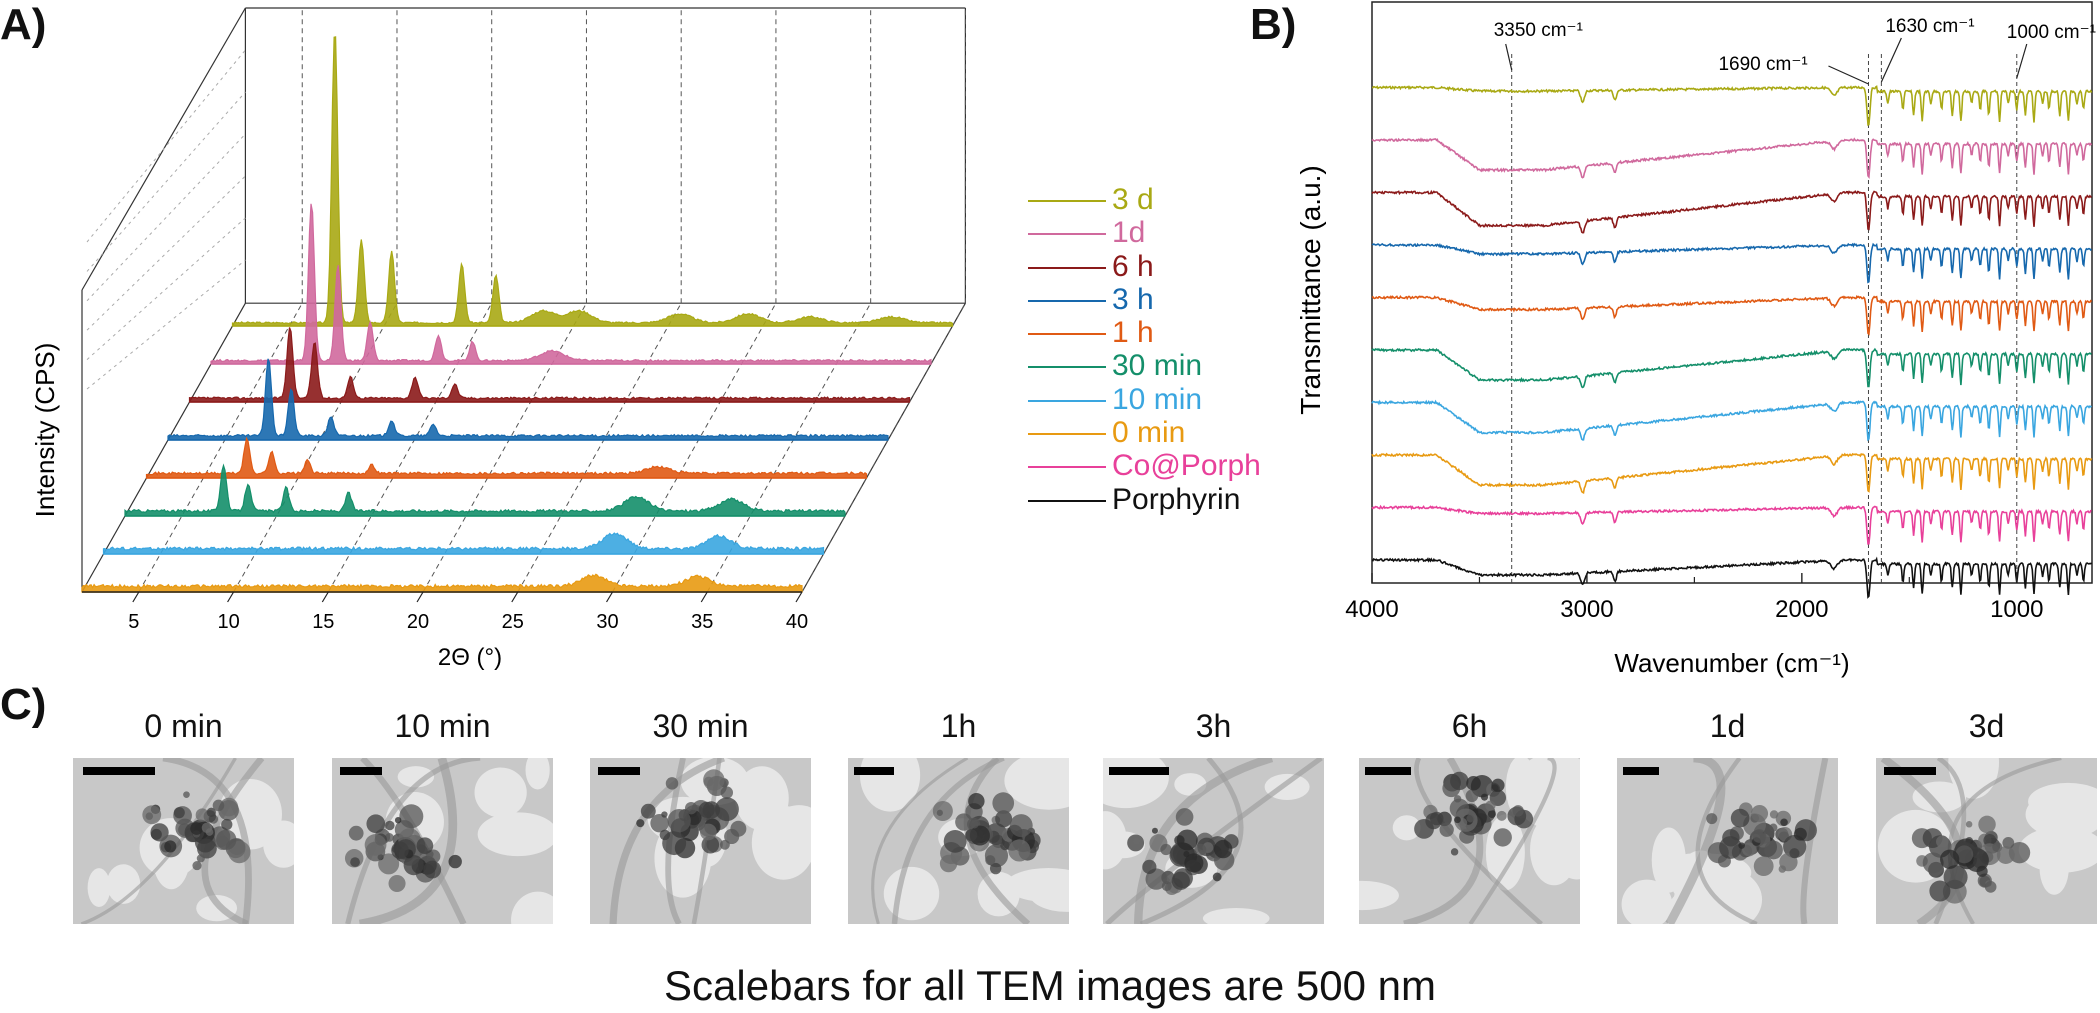 The height and width of the screenshot is (1013, 2100). What do you see at coordinates (1731, 211) in the screenshot?
I see `ftir-series-6-h` at bounding box center [1731, 211].